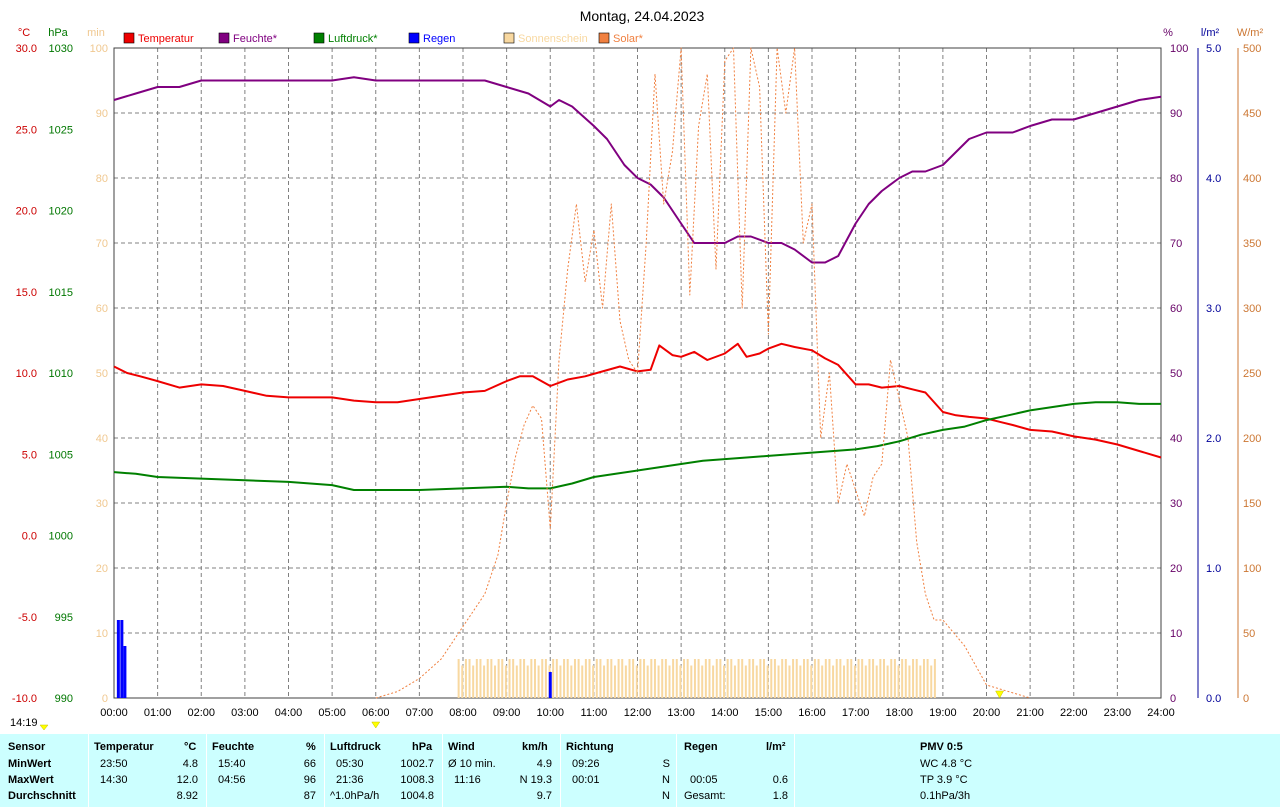 The width and height of the screenshot is (1280, 807). I want to click on temp-tick-5: 5.0, so click(29, 455).